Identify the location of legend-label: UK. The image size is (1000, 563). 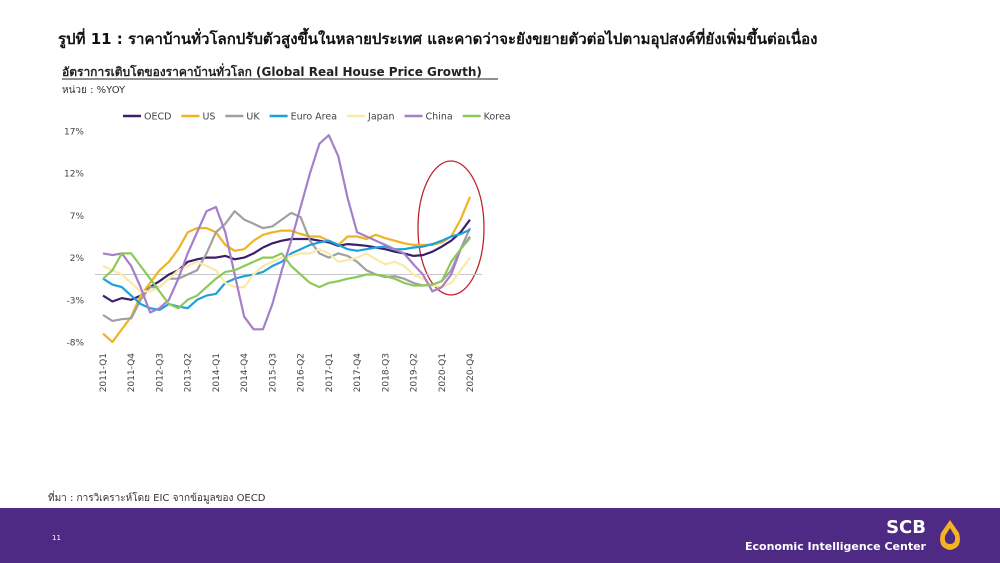
(253, 117).